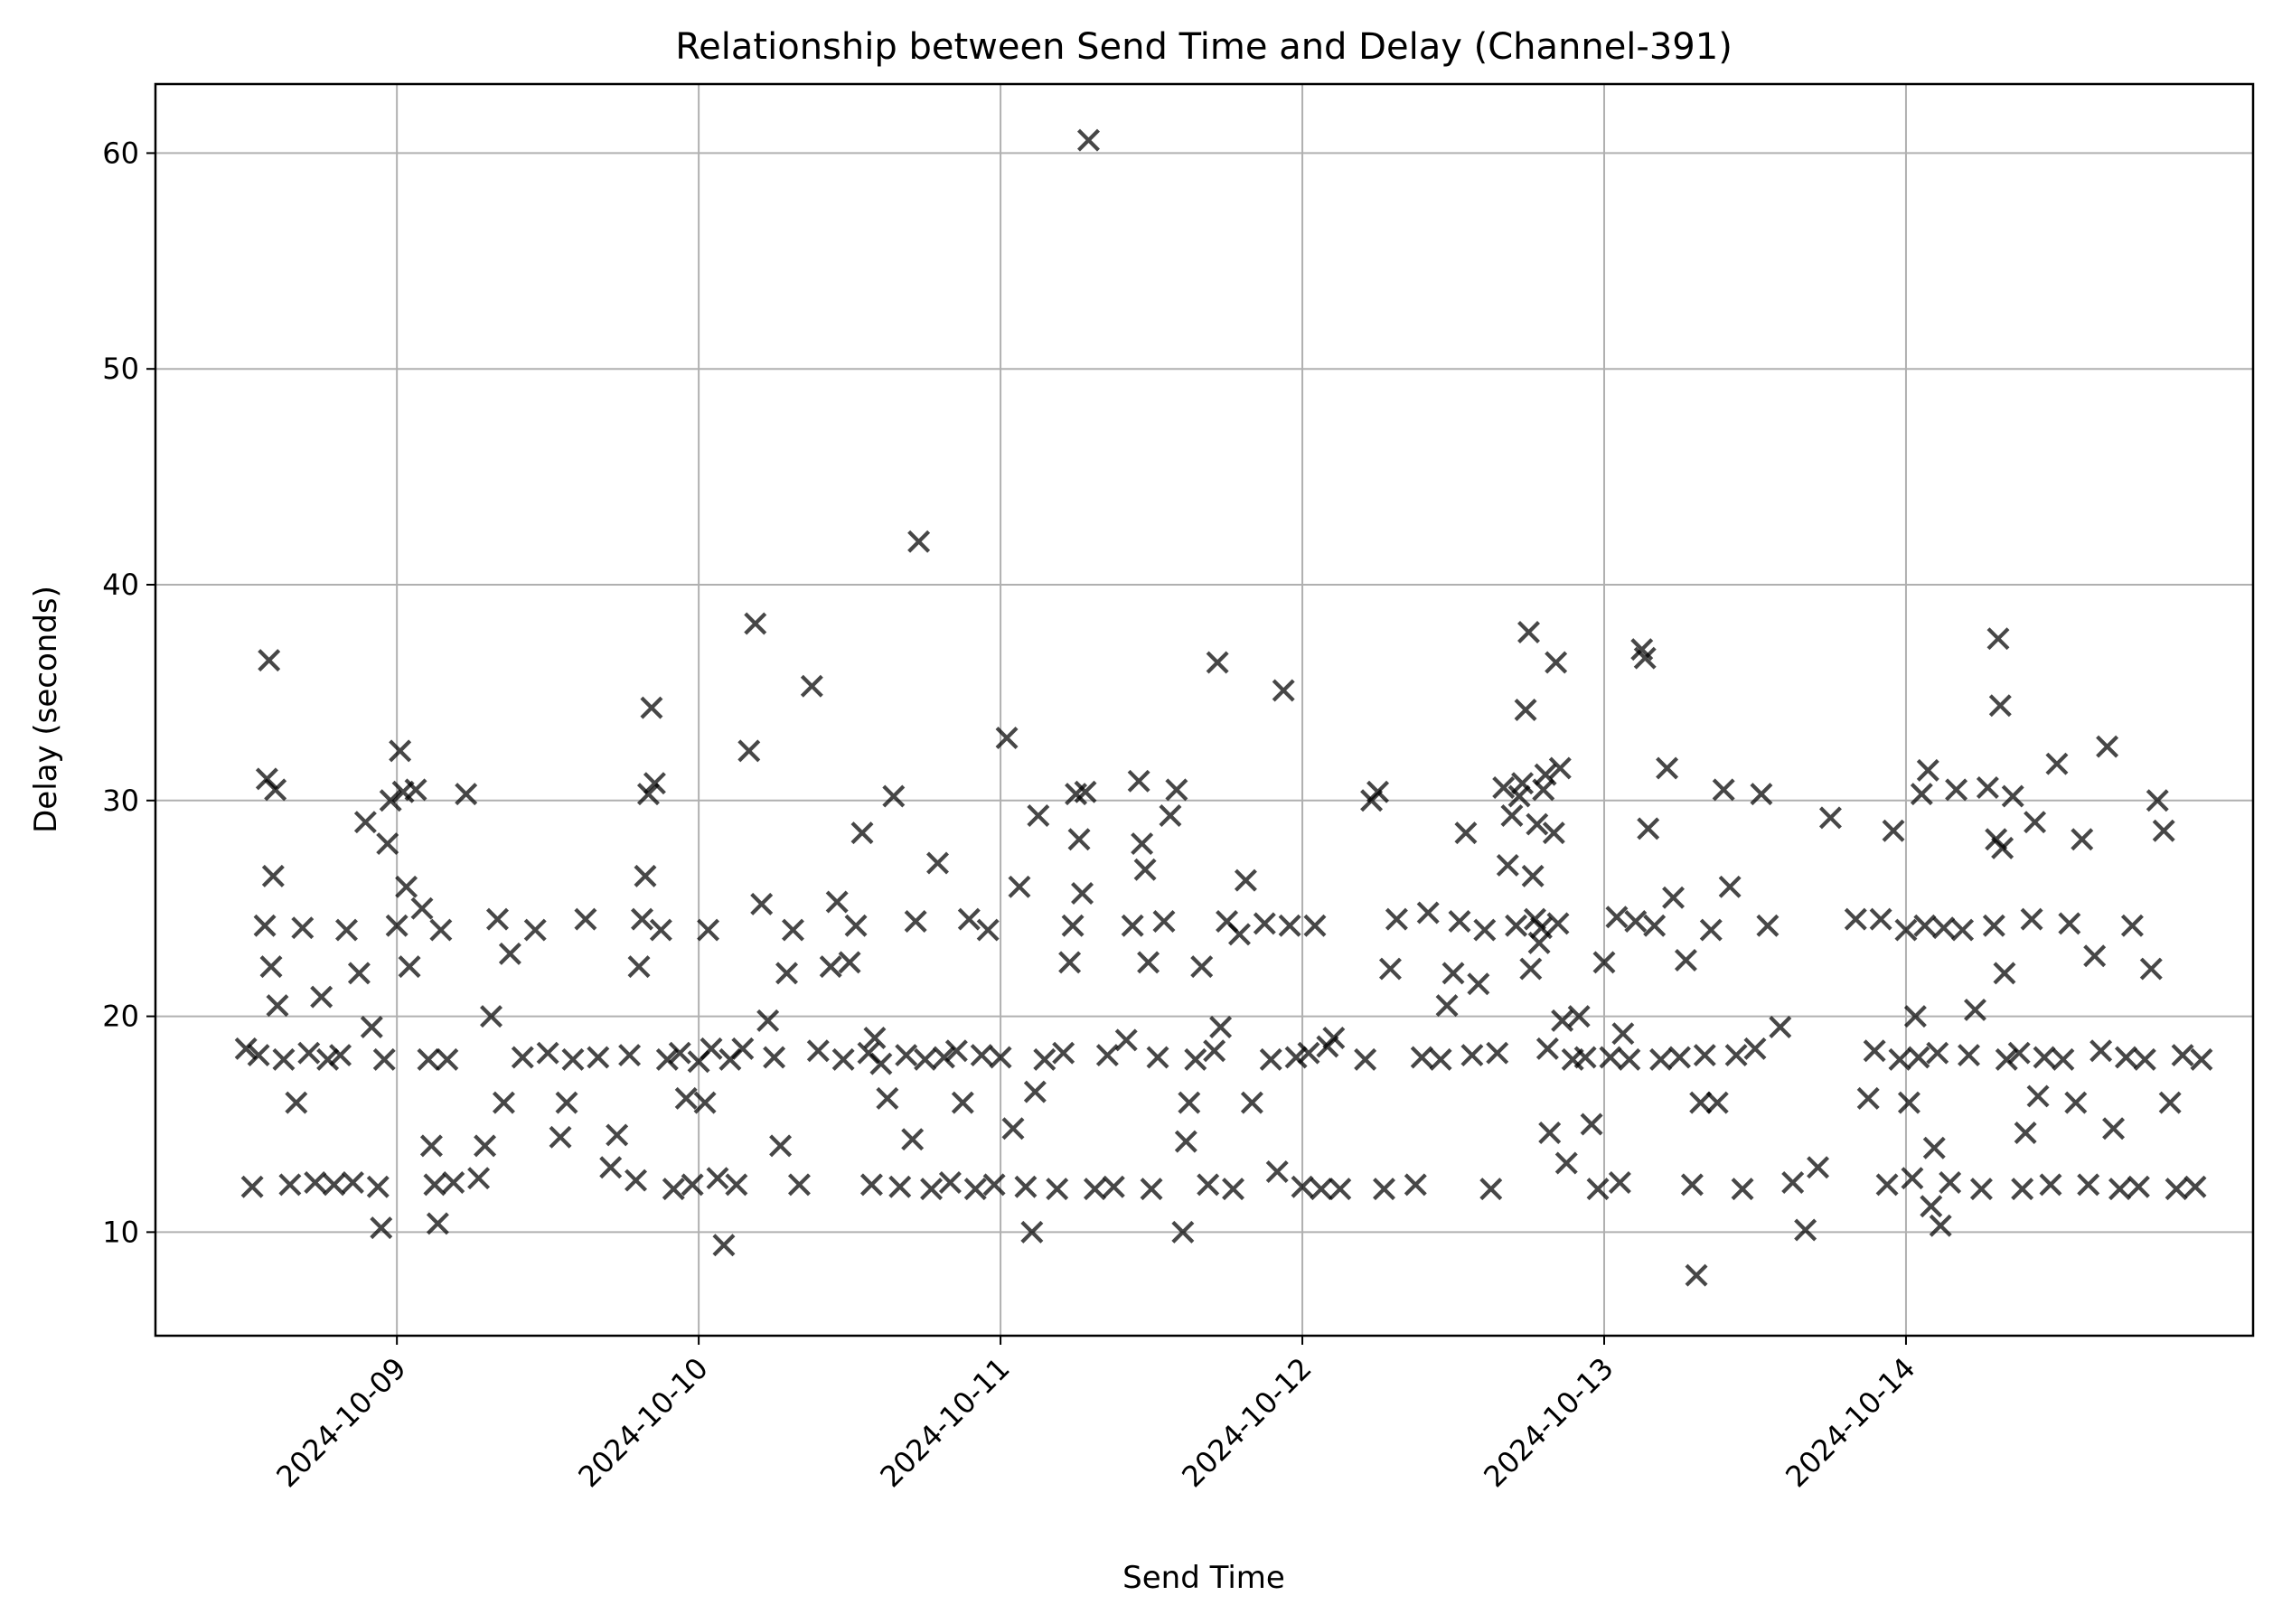  Describe the element at coordinates (120, 585) in the screenshot. I see `y-tick-label: 40` at that location.